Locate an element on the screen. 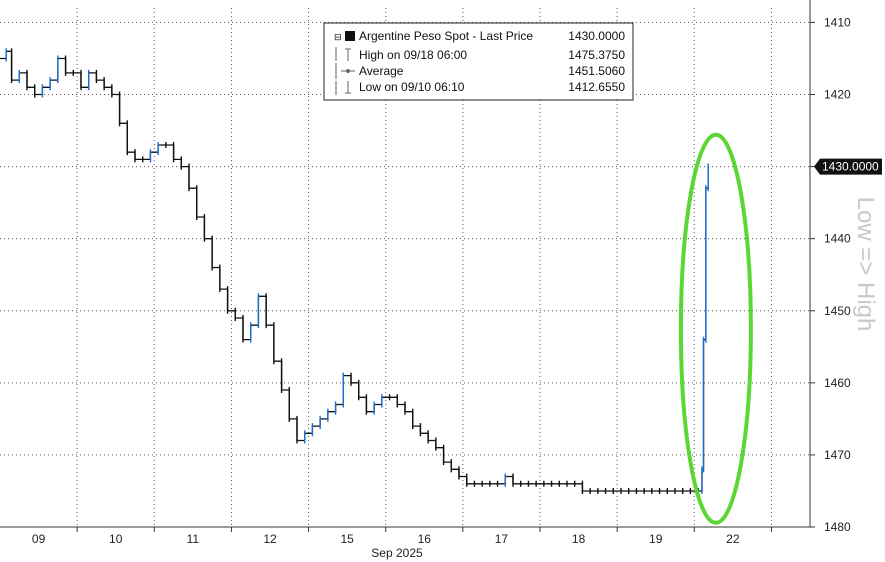 The height and width of the screenshot is (562, 885). legend-value: 1412.6550 is located at coordinates (596, 87).